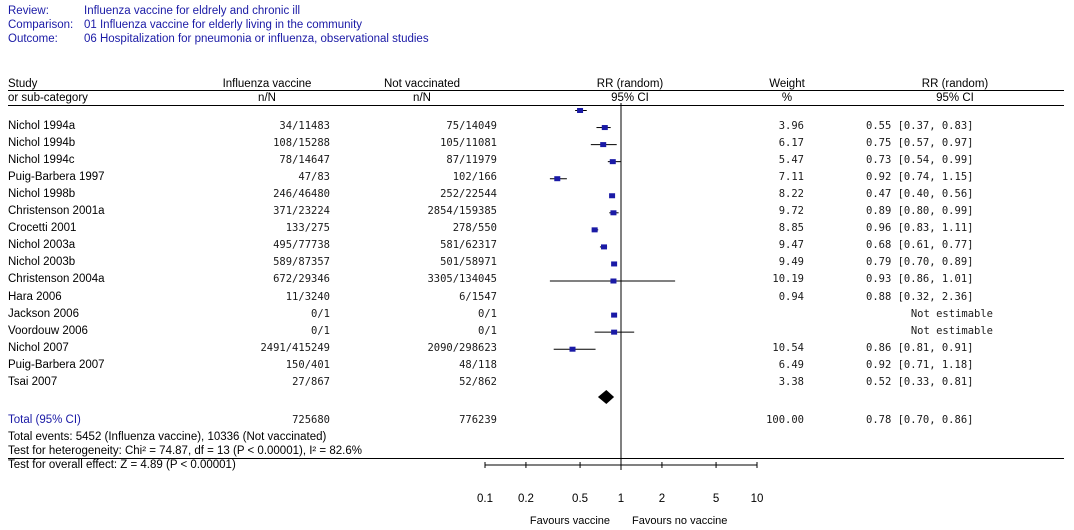  Describe the element at coordinates (422, 84) in the screenshot. I see `header-control: Not vaccinated` at that location.